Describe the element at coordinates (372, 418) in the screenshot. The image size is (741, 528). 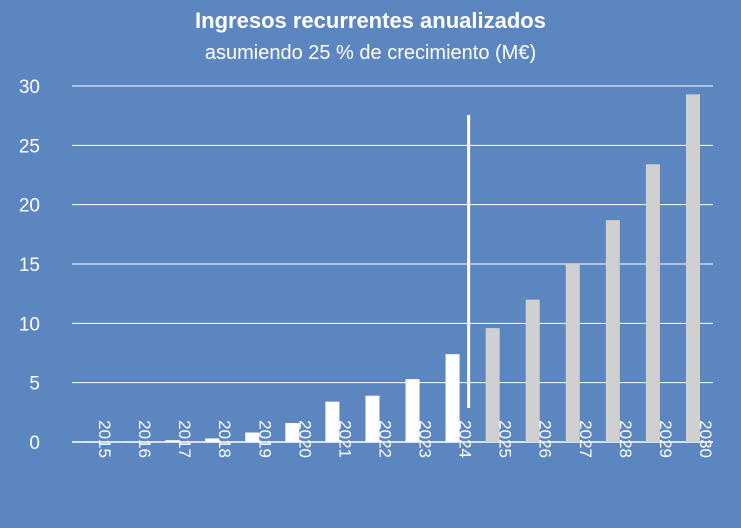
I see `bar-2022` at that location.